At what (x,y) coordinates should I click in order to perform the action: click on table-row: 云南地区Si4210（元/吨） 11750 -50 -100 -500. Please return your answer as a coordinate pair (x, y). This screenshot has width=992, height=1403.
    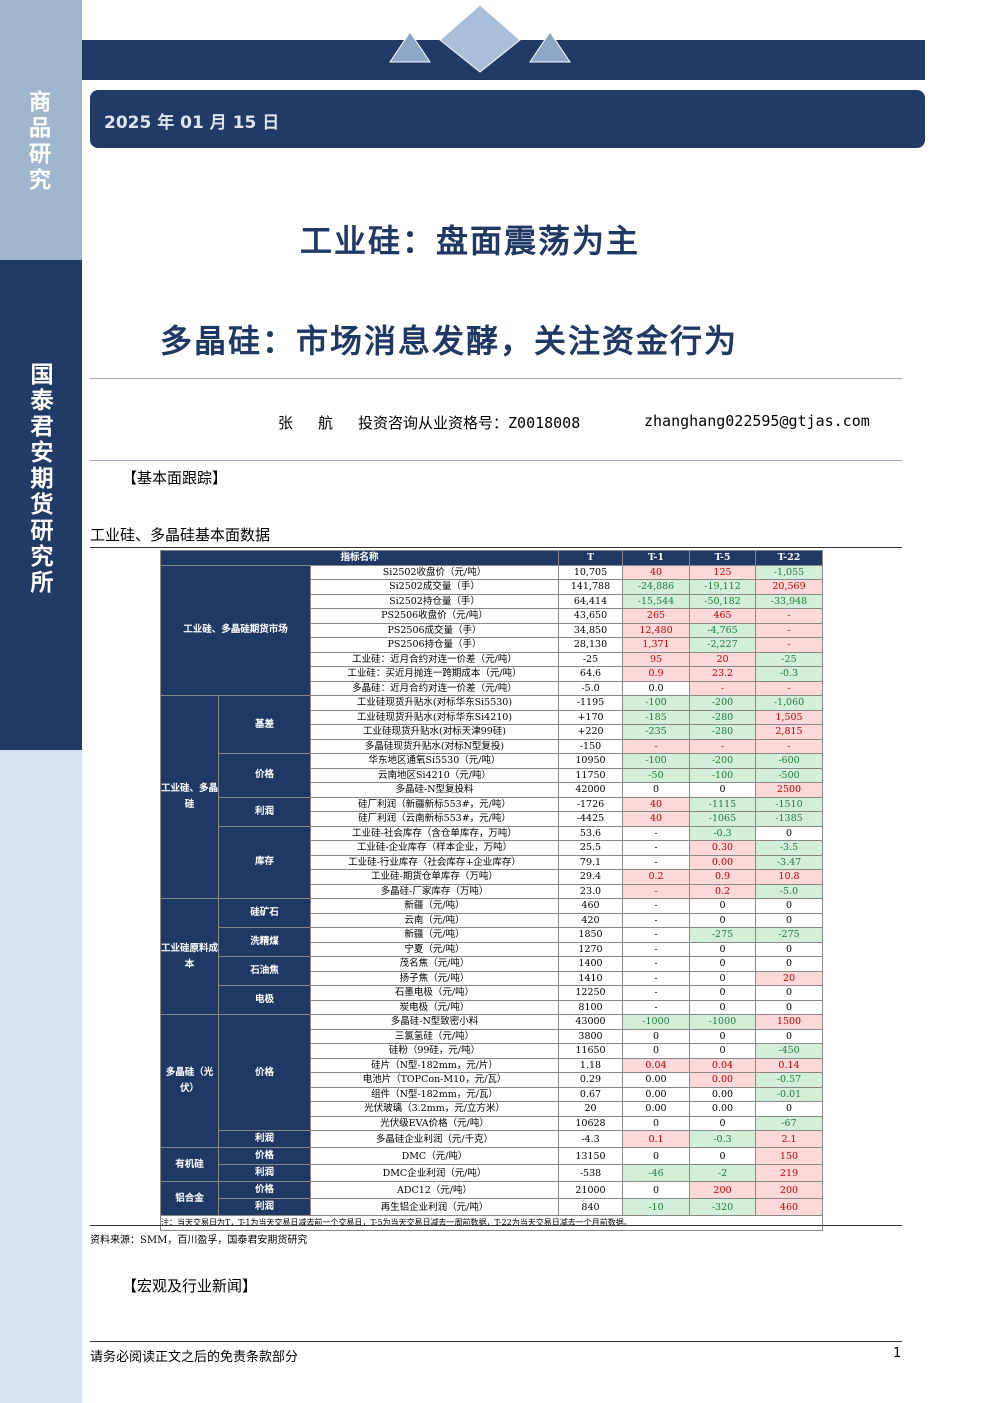
    Looking at the image, I should click on (492, 775).